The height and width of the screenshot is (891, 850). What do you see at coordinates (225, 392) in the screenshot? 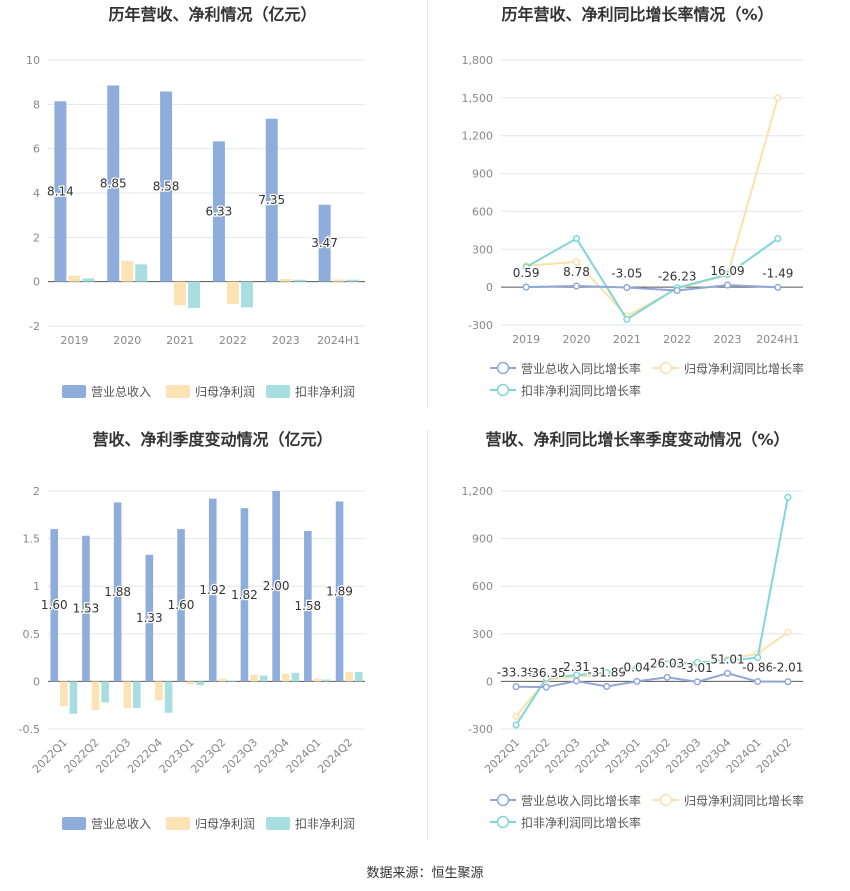
I see `legend-label: 归母净利润` at bounding box center [225, 392].